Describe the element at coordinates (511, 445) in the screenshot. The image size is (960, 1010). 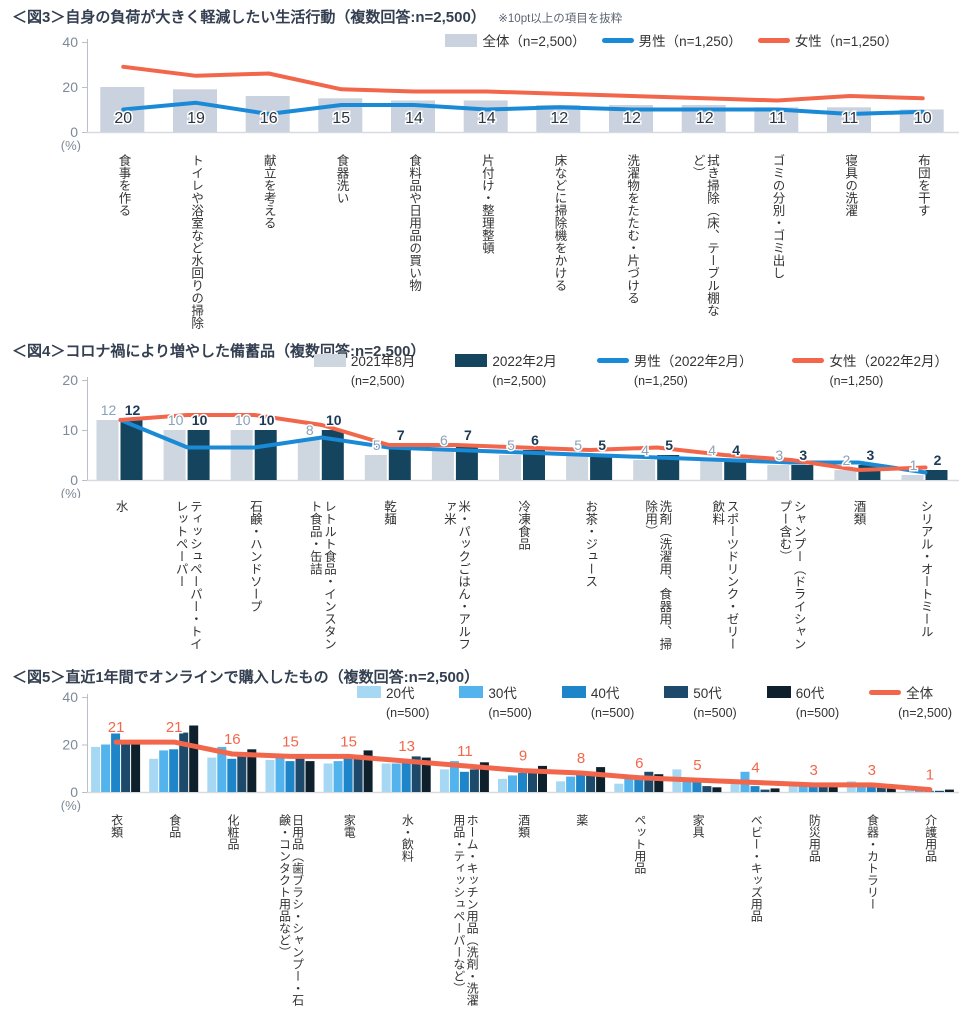
I see `value-label: 5` at that location.